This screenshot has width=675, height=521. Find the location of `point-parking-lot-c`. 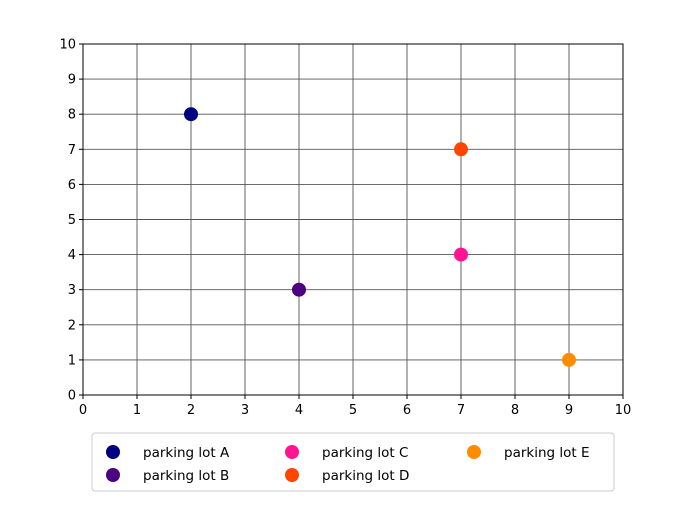

point-parking-lot-c is located at coordinates (461, 254).